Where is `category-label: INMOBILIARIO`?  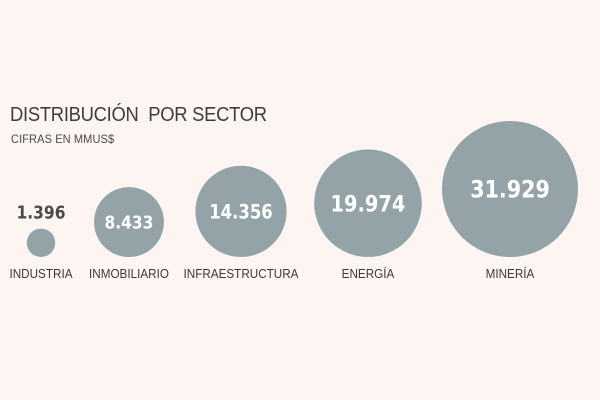
category-label: INMOBILIARIO is located at coordinates (129, 273).